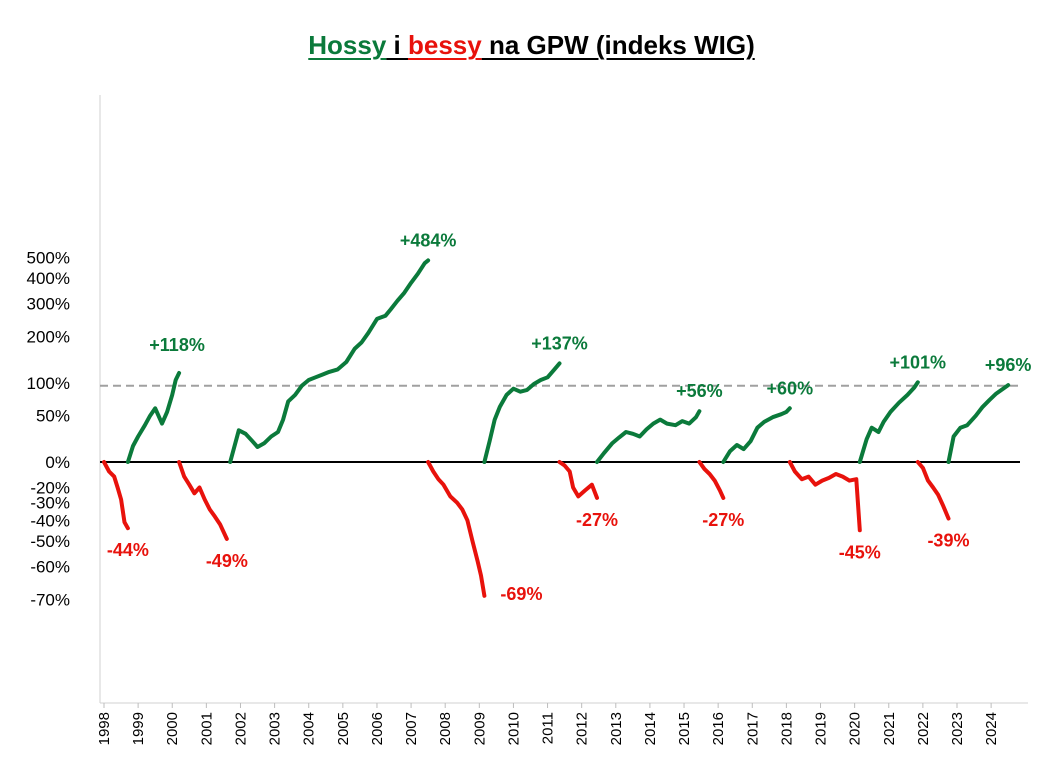 The width and height of the screenshot is (1063, 768). I want to click on x-tick-label: 2012, so click(582, 728).